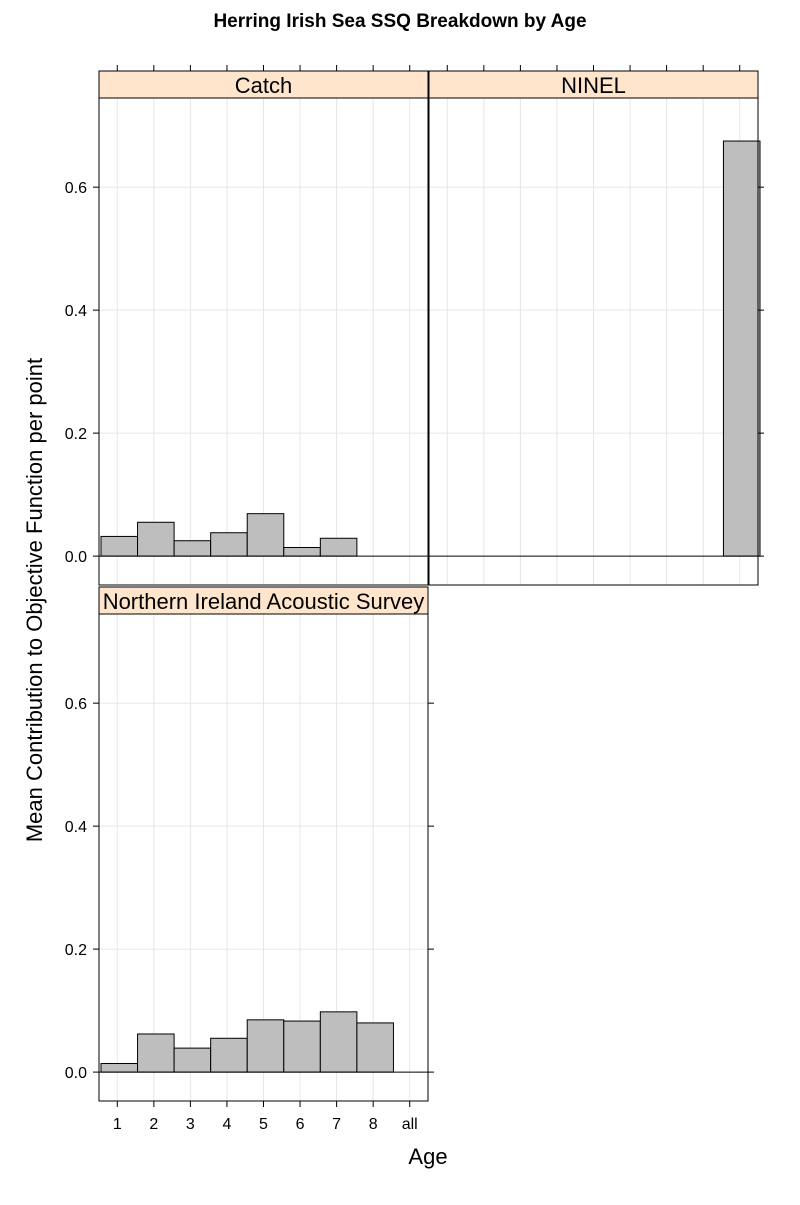 This screenshot has width=800, height=1205. Describe the element at coordinates (741, 348) in the screenshot. I see `bar-all` at that location.